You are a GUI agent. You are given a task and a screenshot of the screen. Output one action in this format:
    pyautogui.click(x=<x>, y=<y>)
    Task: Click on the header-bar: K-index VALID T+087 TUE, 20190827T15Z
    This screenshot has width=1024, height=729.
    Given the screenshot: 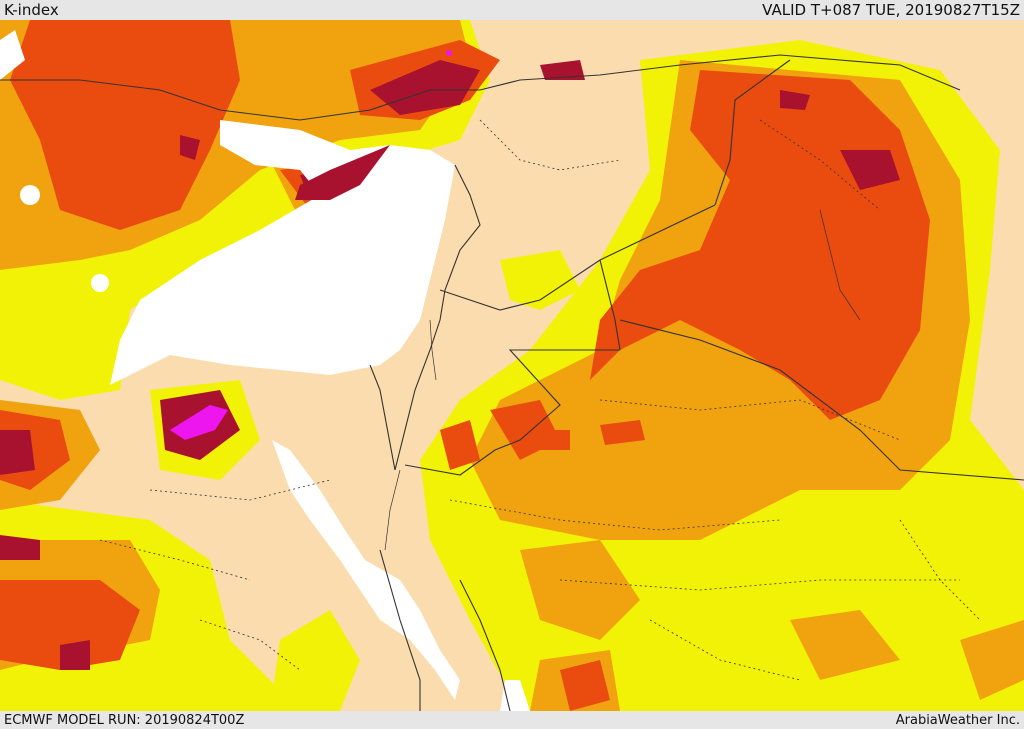 What is the action you would take?
    pyautogui.click(x=512, y=10)
    